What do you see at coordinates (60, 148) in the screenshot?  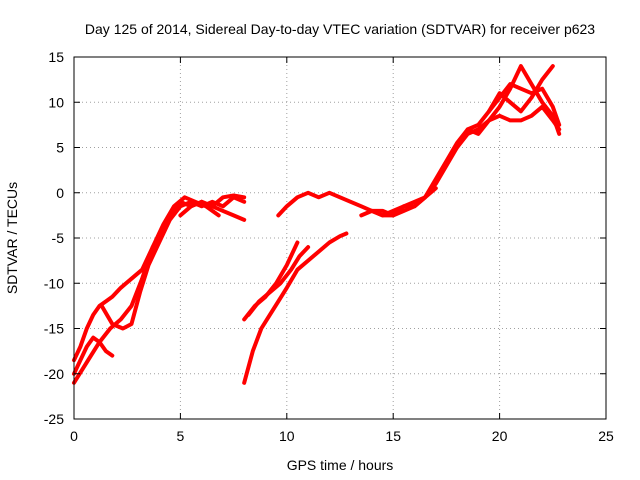 I see `y-tick-label: 5` at bounding box center [60, 148].